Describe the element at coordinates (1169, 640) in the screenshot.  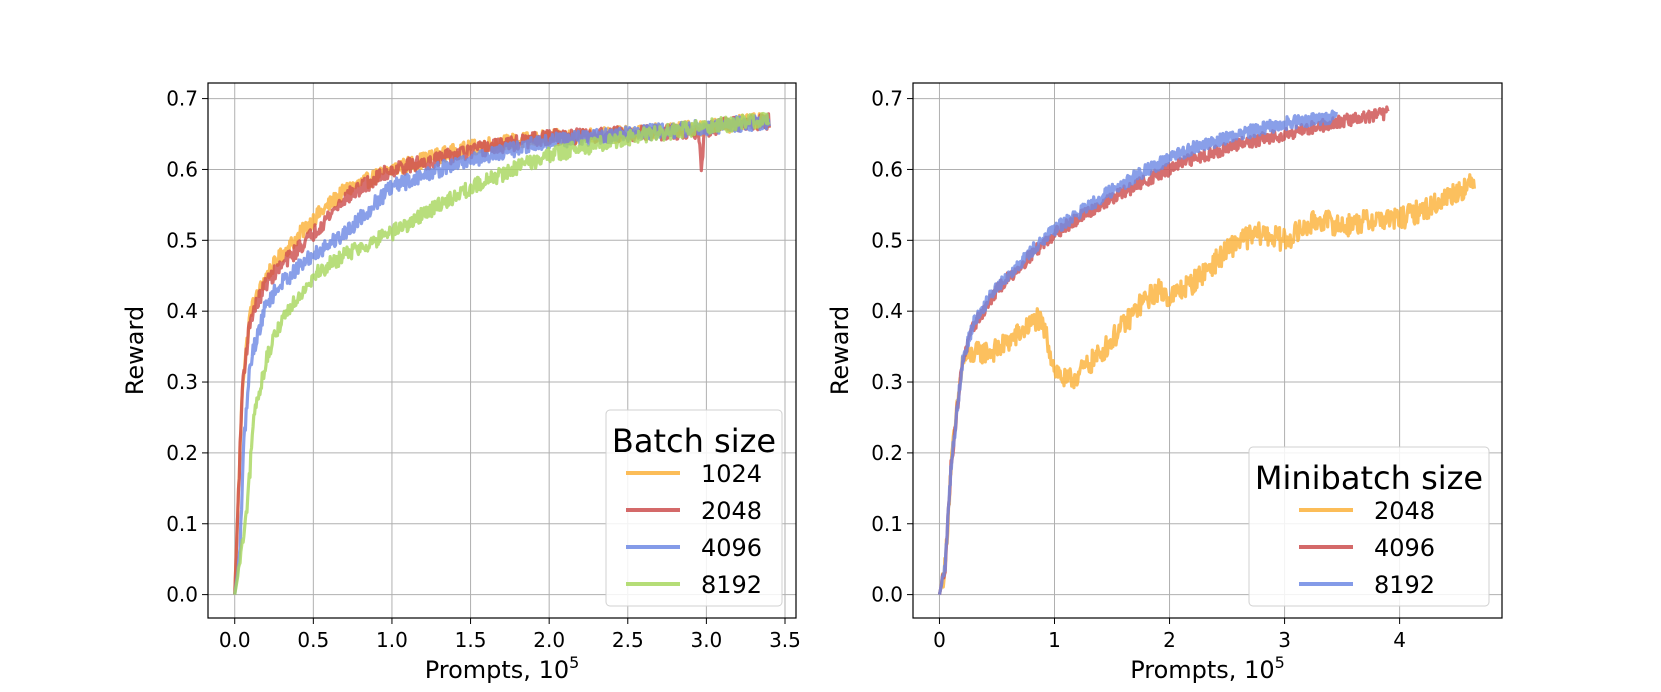
I see `x-tick-label: 2` at that location.